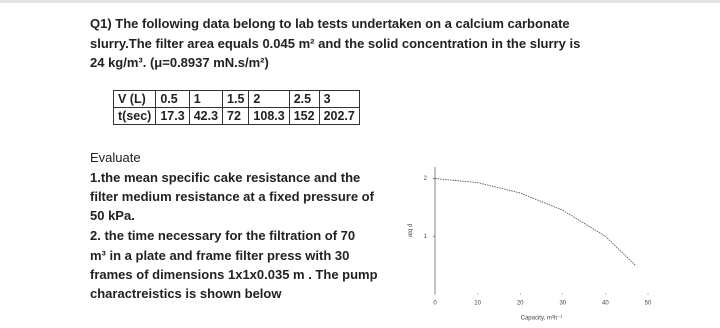  I want to click on x-tick-label: 30, so click(562, 304).